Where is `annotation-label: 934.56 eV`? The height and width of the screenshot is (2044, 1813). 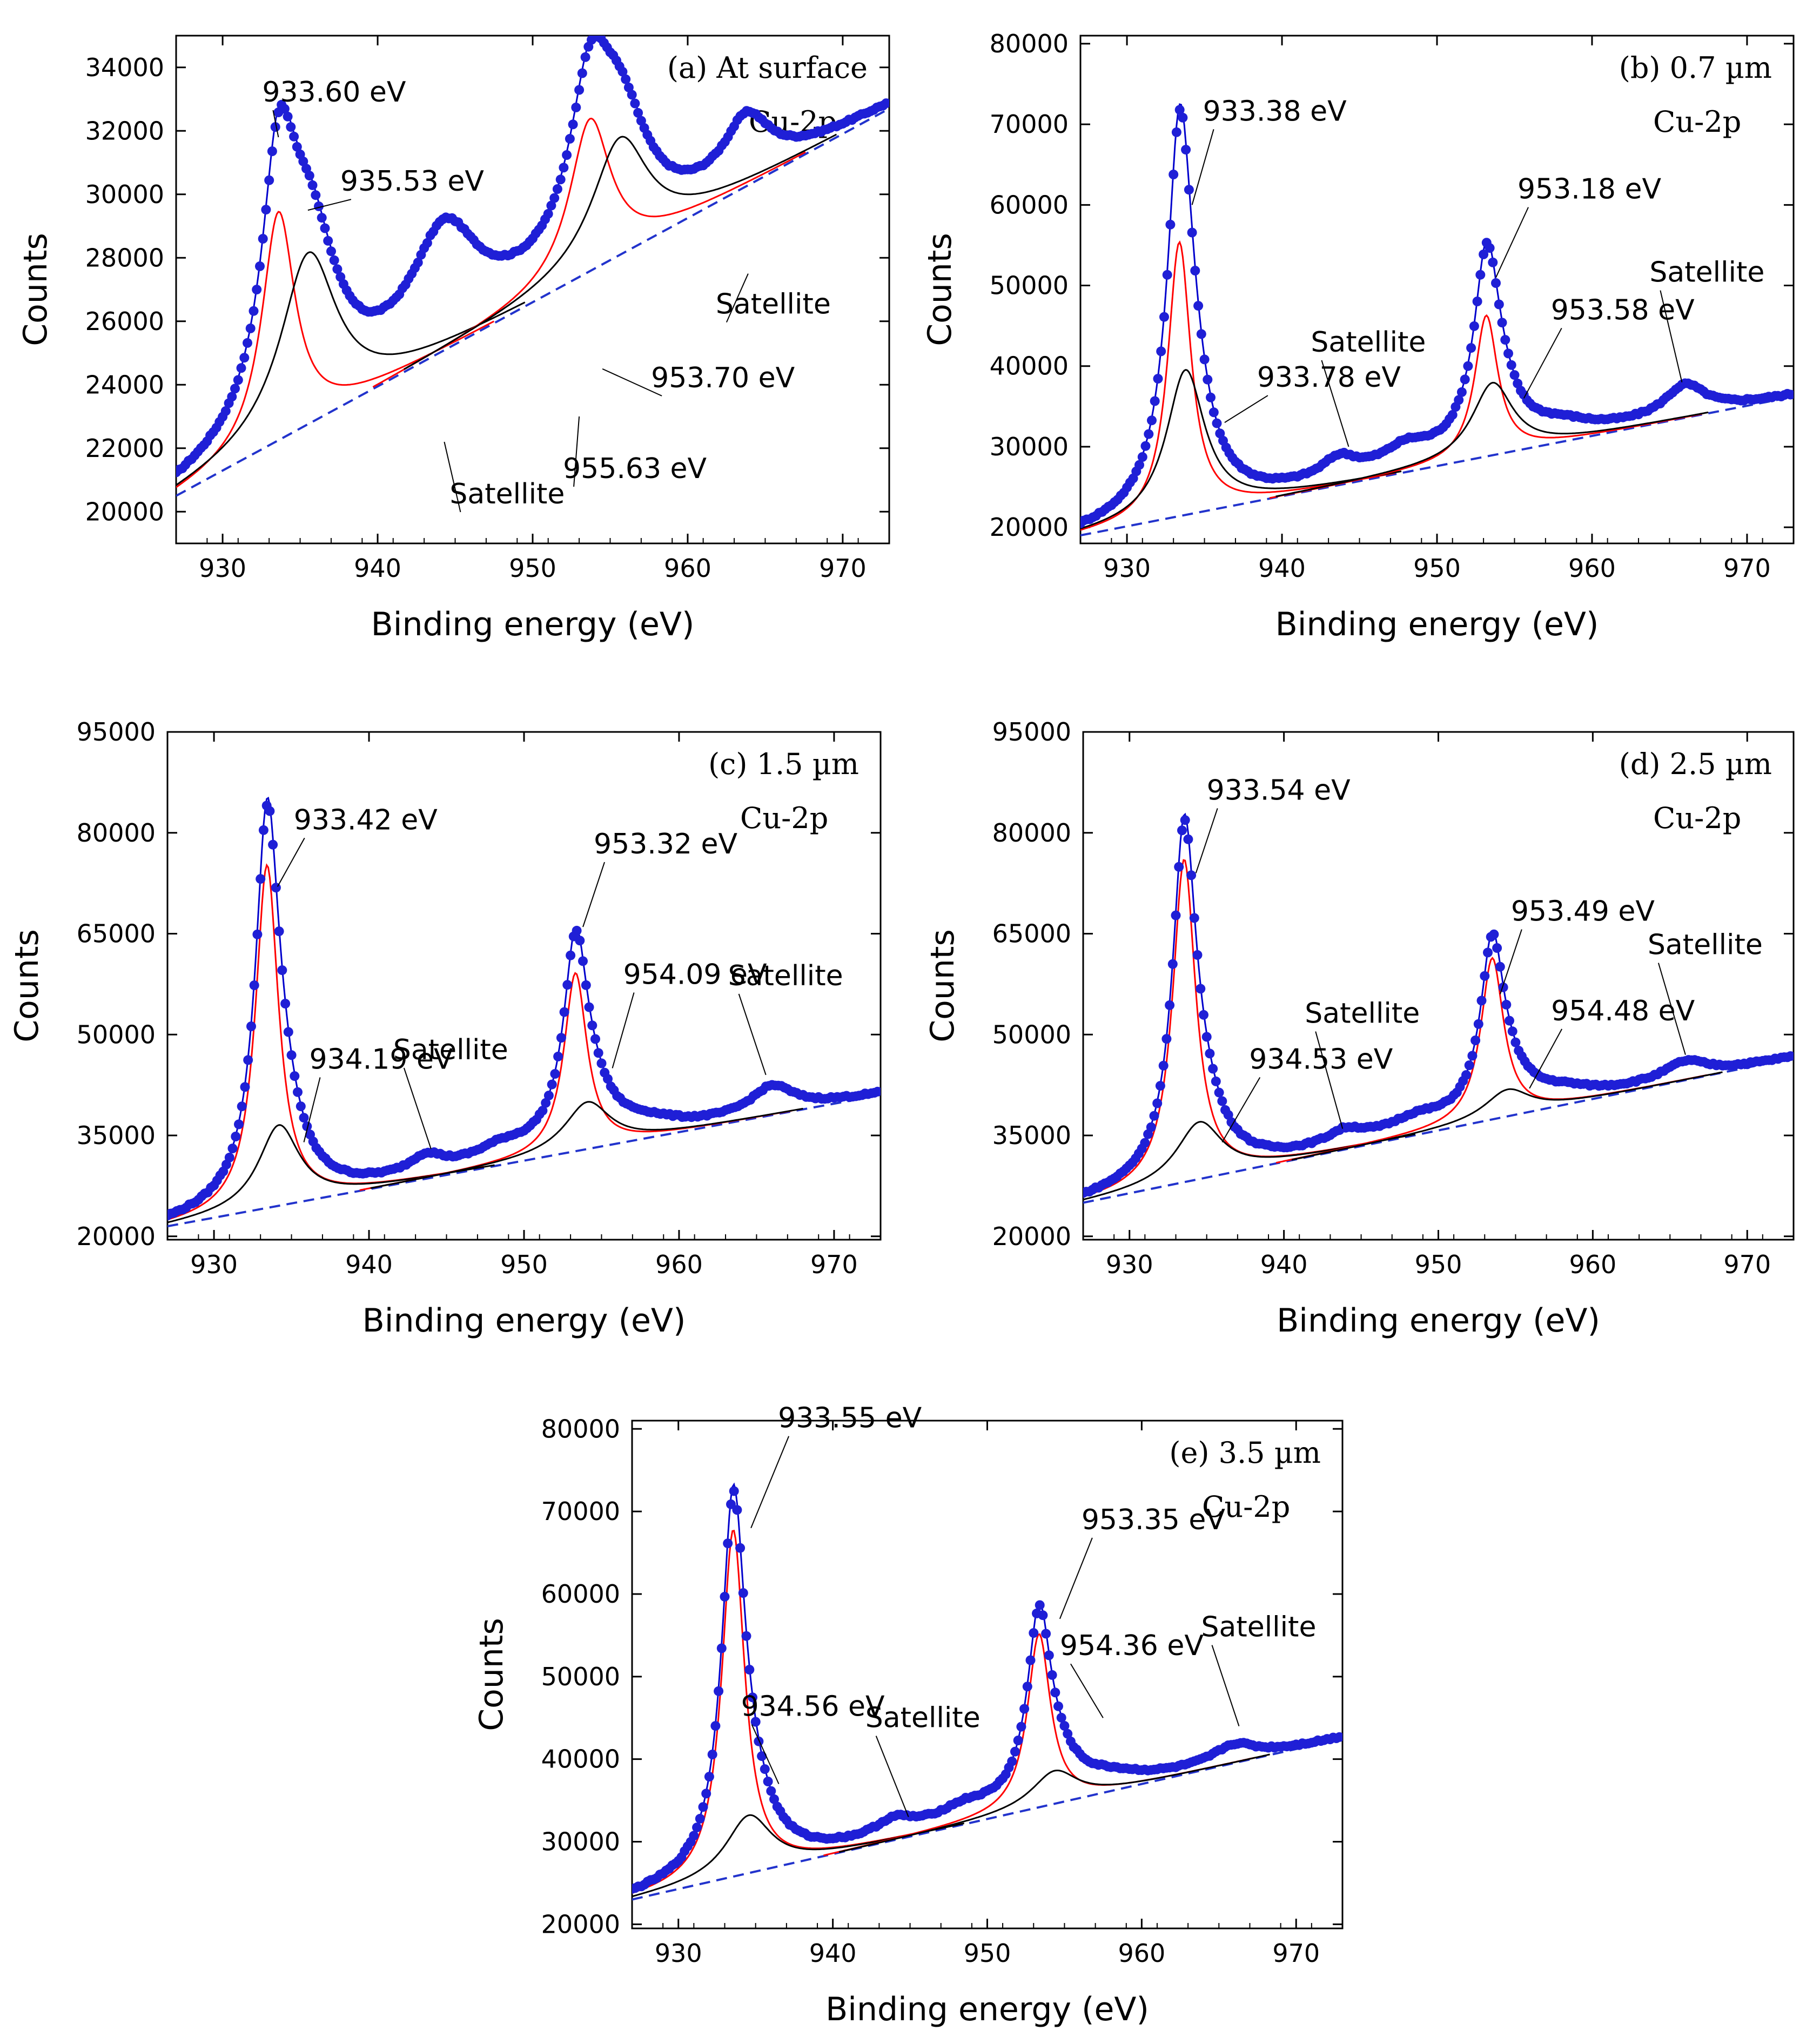 annotation-label: 934.56 eV is located at coordinates (813, 1707).